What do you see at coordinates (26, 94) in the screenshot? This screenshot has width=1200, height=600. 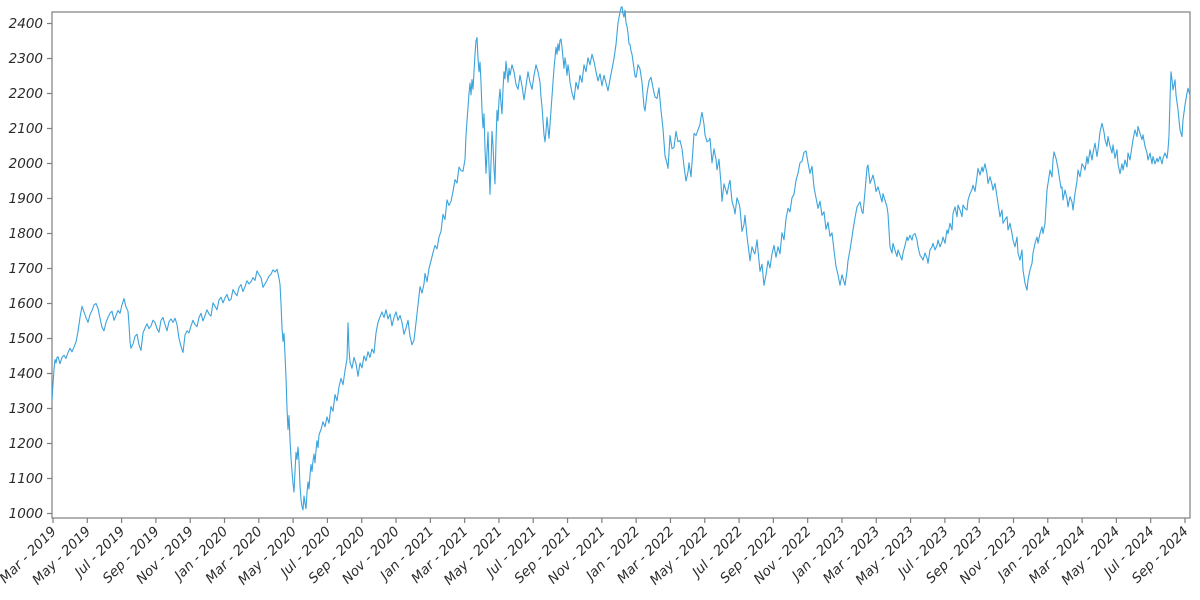 I see `y-tick-label: 2200` at bounding box center [26, 94].